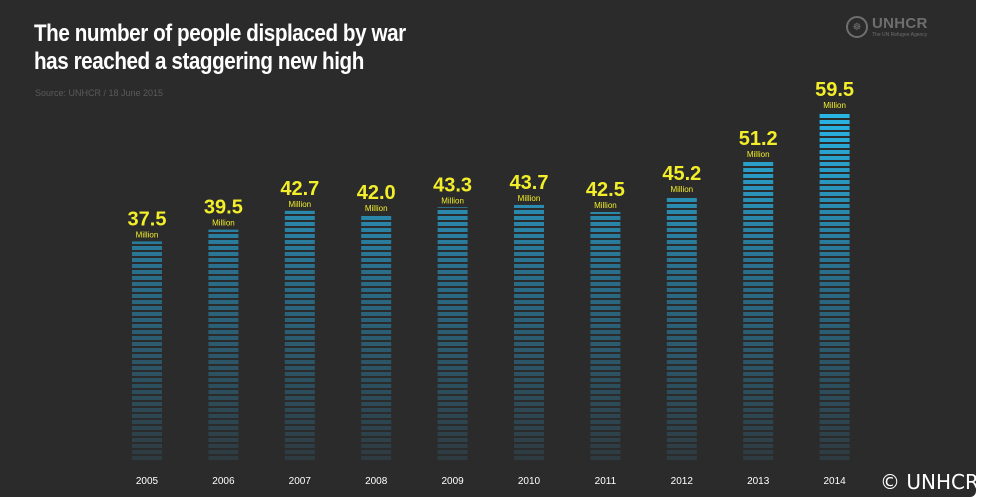 The width and height of the screenshot is (985, 497). What do you see at coordinates (834, 90) in the screenshot?
I see `value-label-2014: 59.5` at bounding box center [834, 90].